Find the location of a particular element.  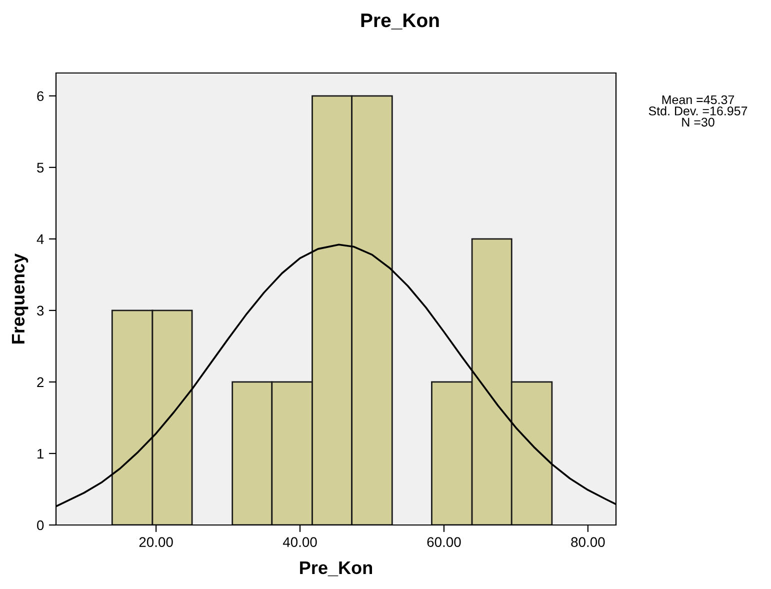

y-tick-label: 6 is located at coordinates (40, 96).